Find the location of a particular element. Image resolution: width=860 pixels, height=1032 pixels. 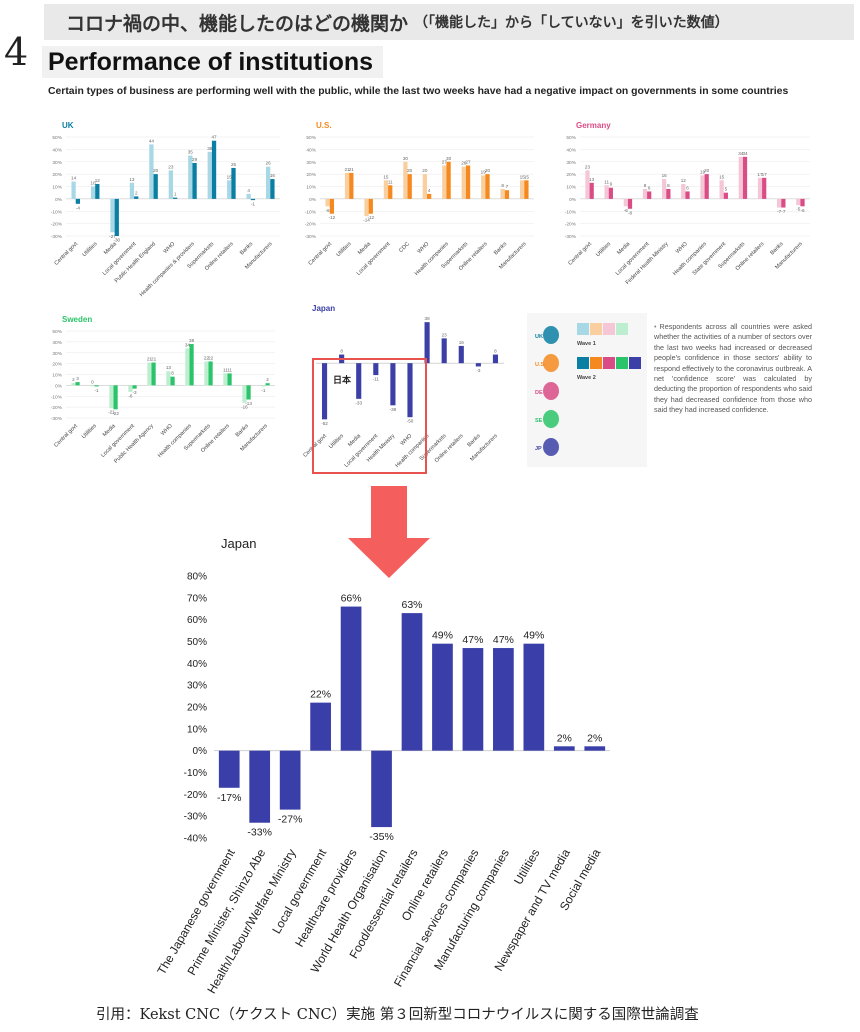

data-label: 20 is located at coordinates (707, 170).